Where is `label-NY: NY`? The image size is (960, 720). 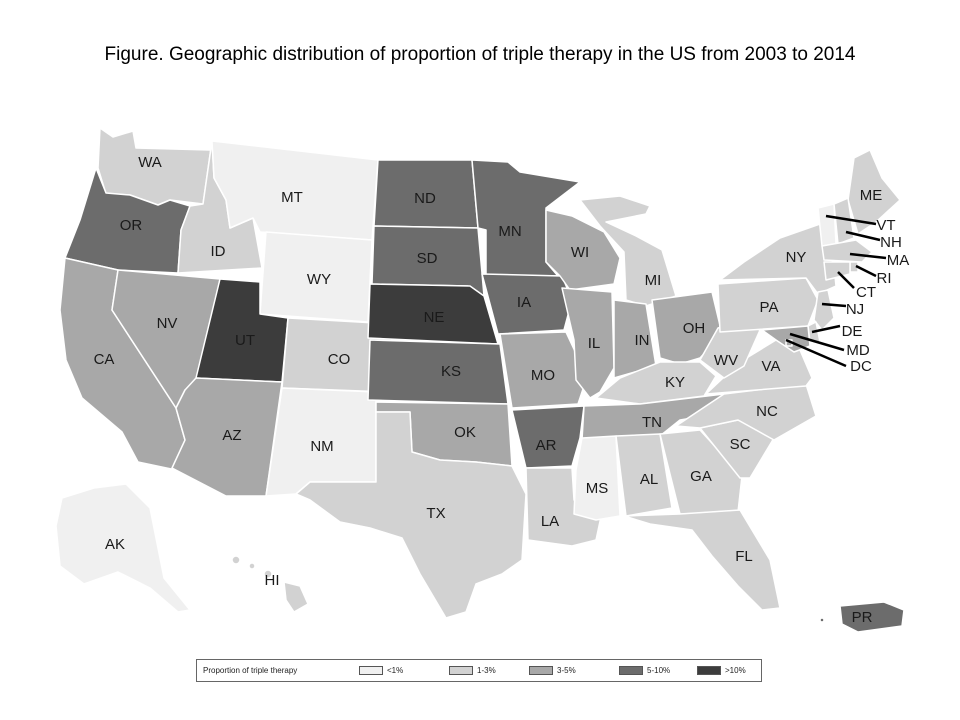
label-NY: NY is located at coordinates (796, 257).